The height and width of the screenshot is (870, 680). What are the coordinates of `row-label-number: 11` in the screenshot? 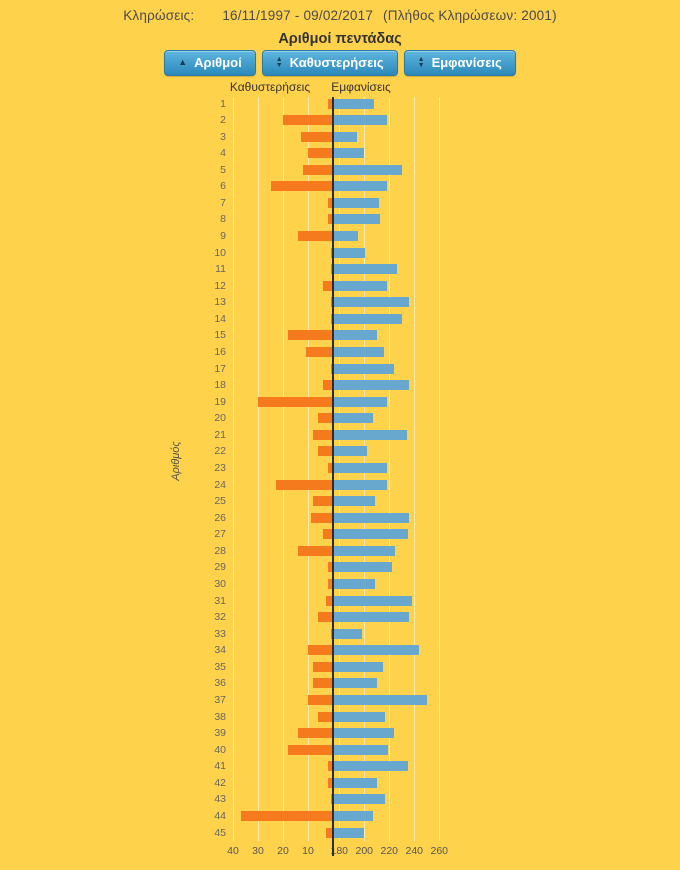 It's located at (220, 269).